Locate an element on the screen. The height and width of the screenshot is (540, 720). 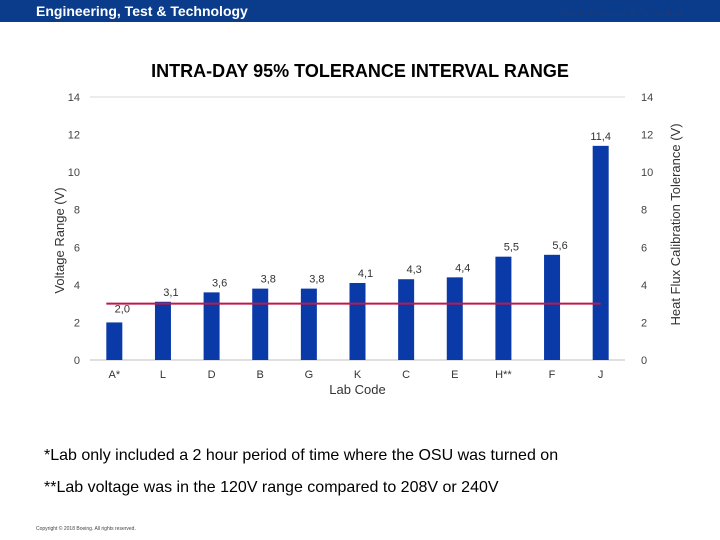
x-tick-label: H** is located at coordinates (503, 375).